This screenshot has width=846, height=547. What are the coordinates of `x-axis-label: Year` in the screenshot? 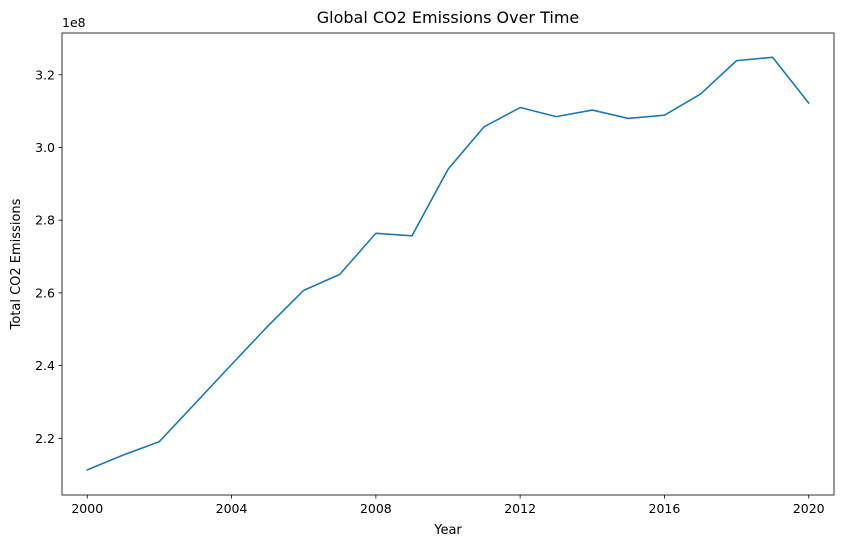 It's located at (447, 530).